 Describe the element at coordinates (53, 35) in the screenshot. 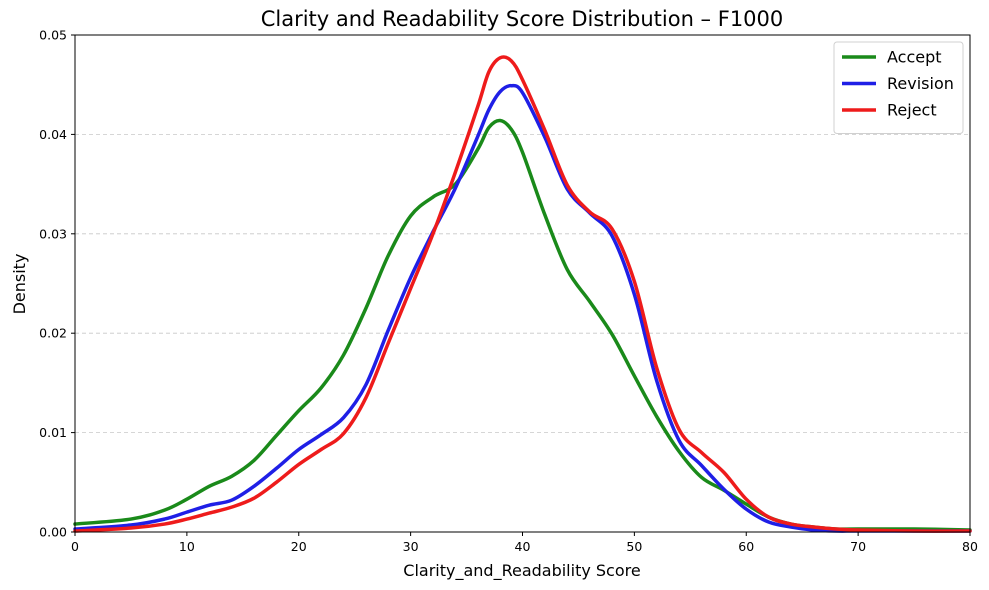

I see `y-tick-label: 0.05` at that location.